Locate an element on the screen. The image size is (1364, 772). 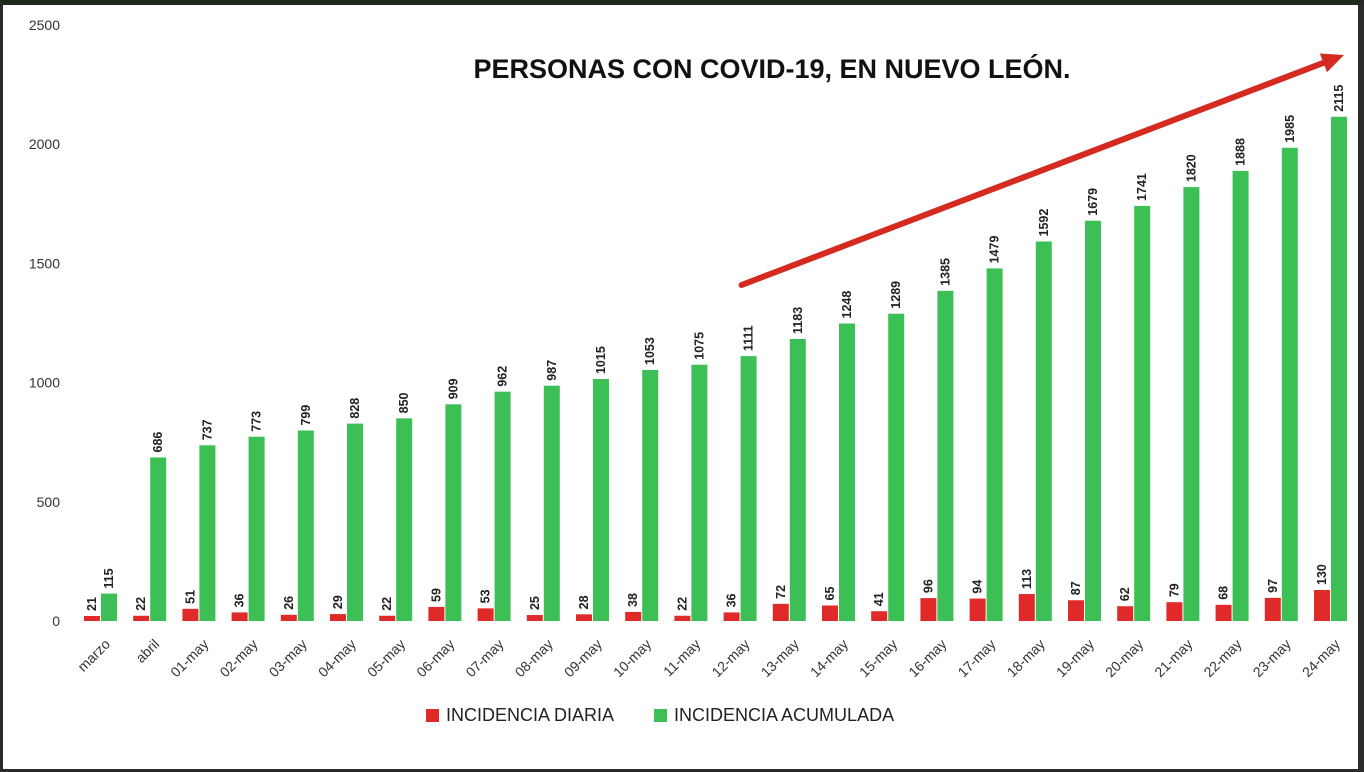
y-tick-label: 2500 is located at coordinates (44, 25).